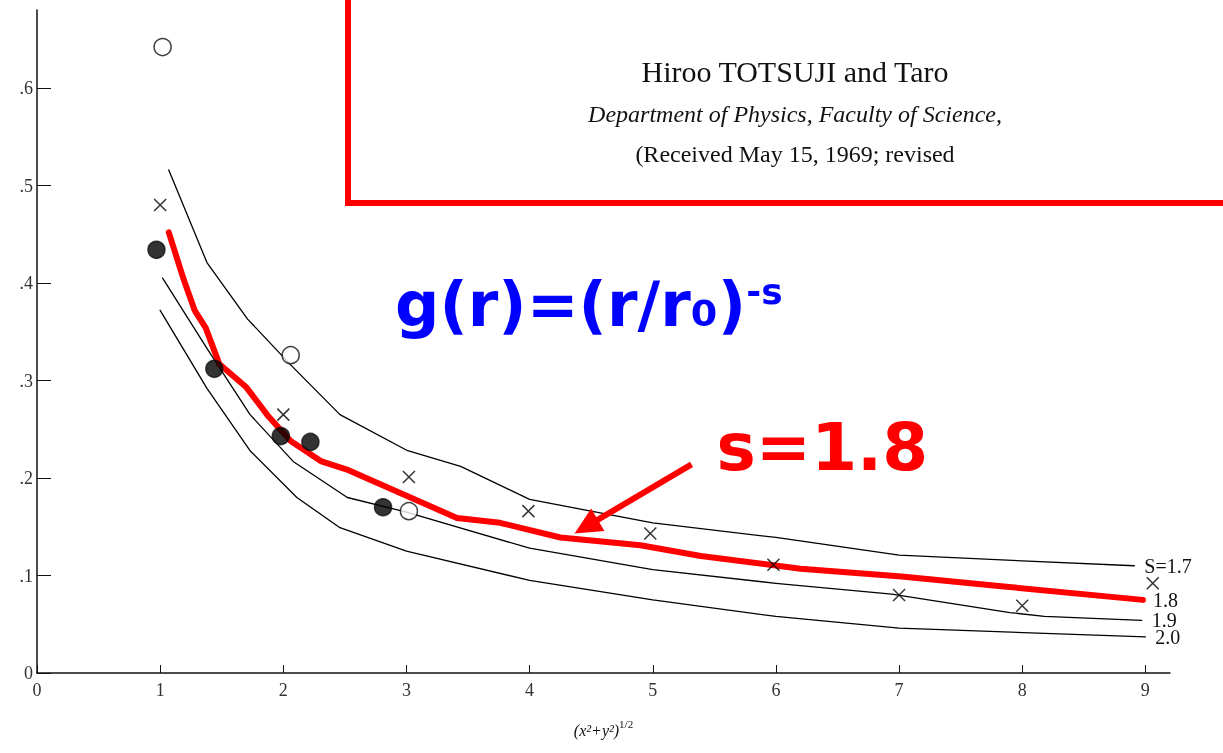  I want to click on x-tick-label: 2, so click(283, 690).